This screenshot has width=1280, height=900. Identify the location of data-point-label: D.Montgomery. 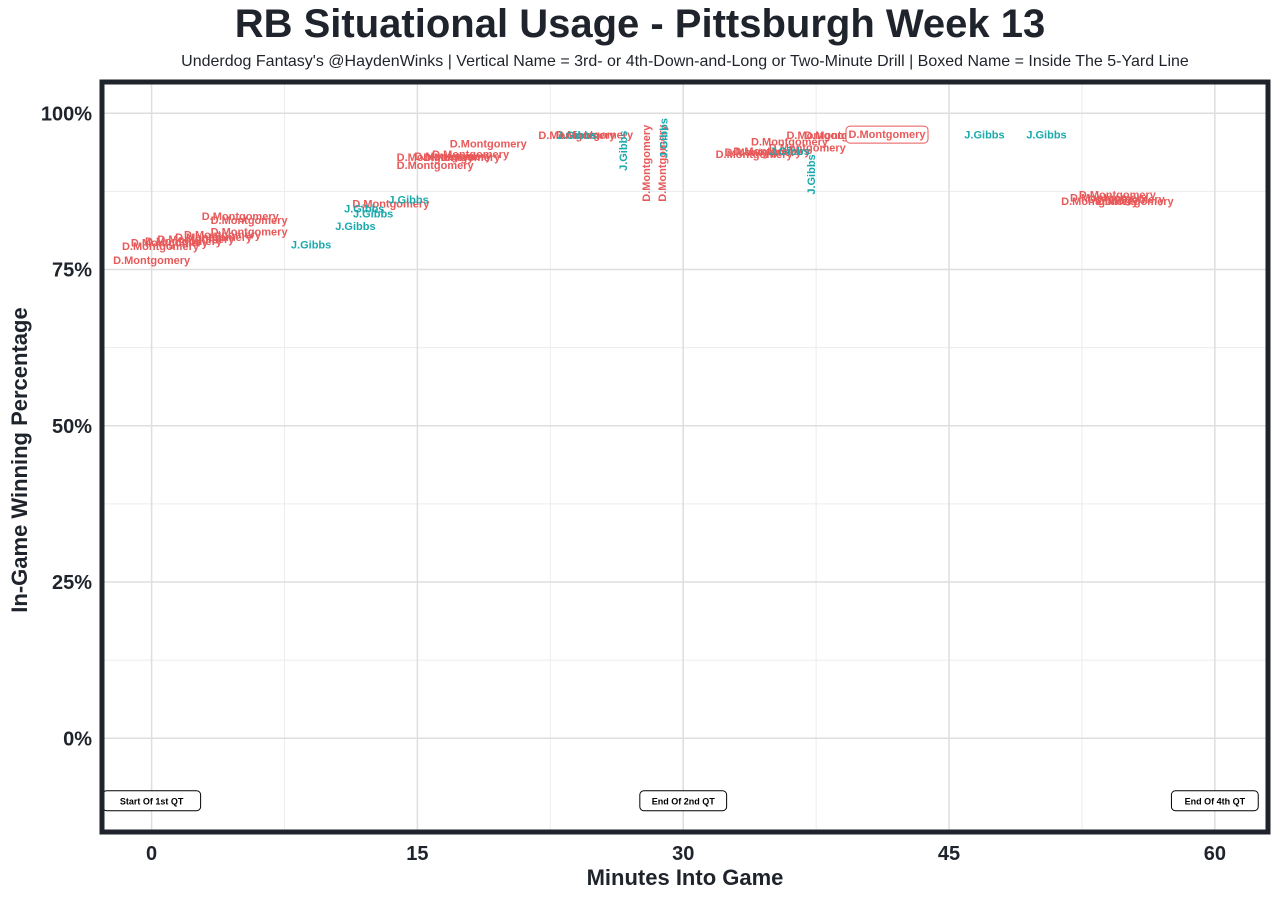
(888, 135).